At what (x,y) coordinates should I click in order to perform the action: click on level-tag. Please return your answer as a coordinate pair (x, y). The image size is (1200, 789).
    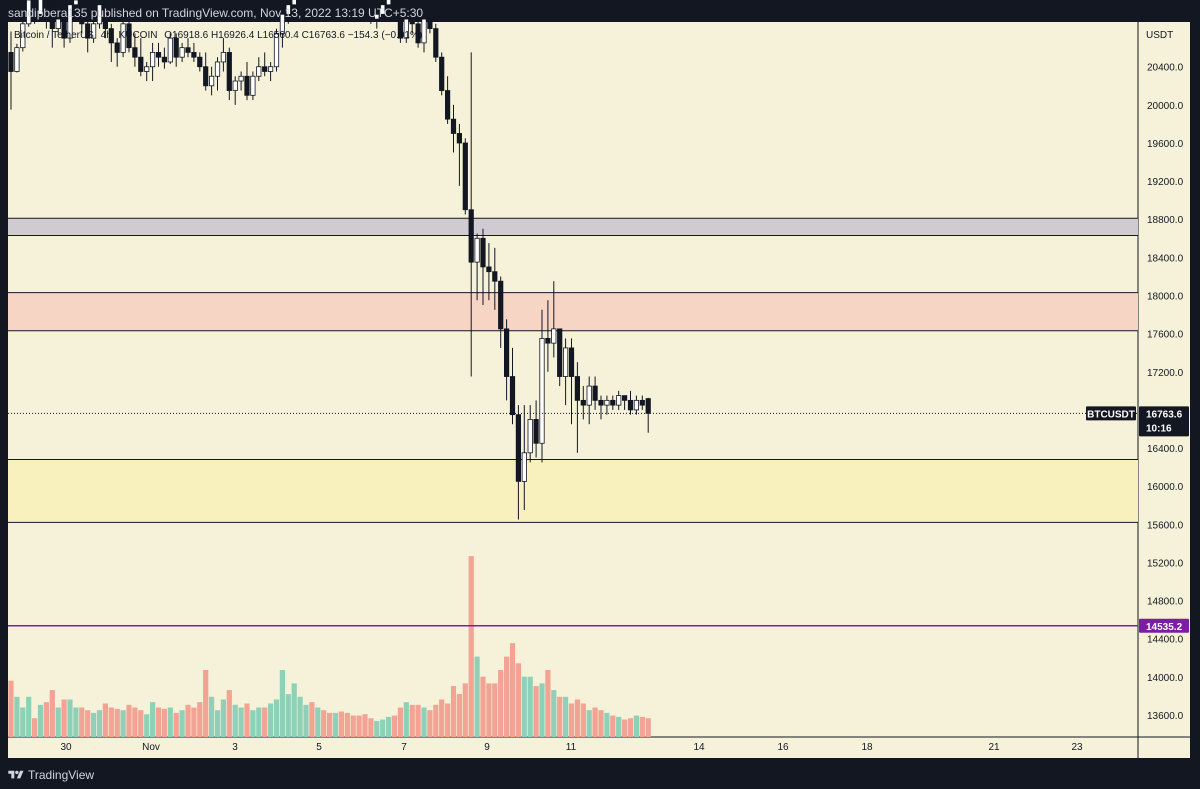
    Looking at the image, I should click on (1164, 625).